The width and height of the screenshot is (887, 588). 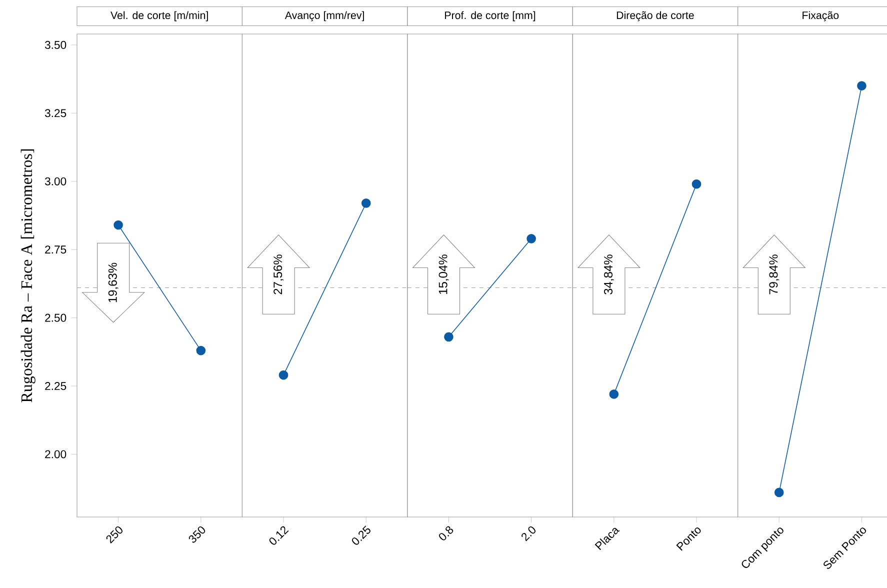 I want to click on x-tick-label: 0.8, so click(x=446, y=533).